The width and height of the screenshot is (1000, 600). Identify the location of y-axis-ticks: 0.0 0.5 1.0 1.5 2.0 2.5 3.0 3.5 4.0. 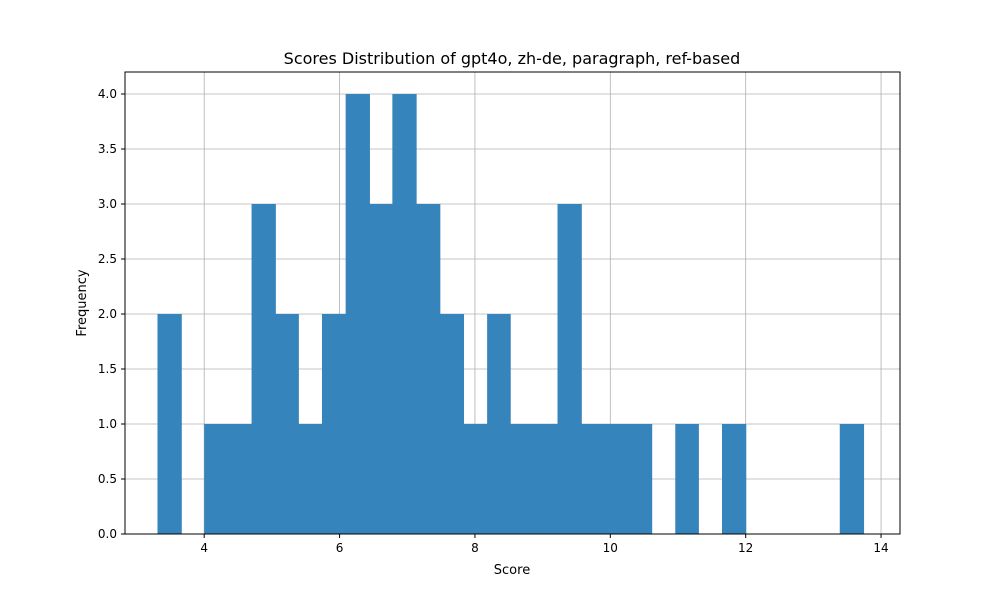
(111, 314).